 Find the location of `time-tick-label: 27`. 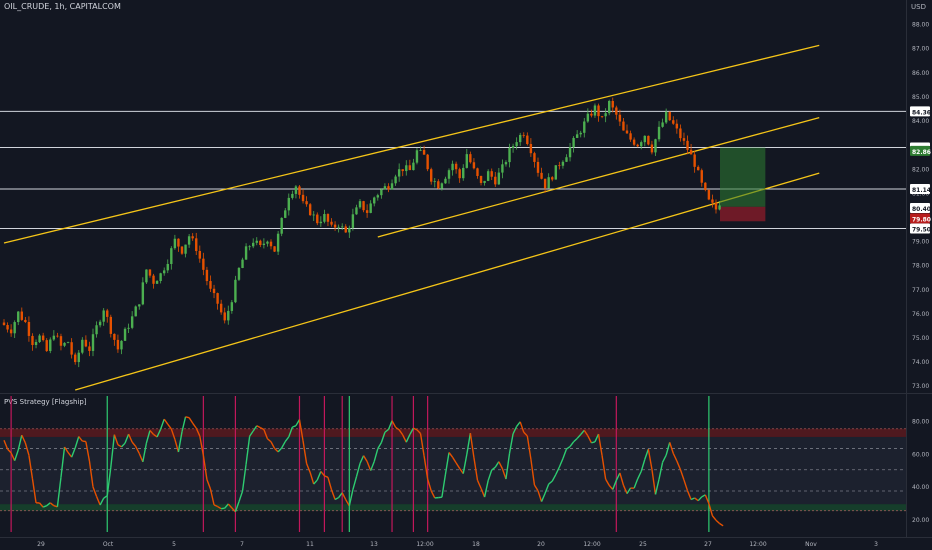

time-tick-label: 27 is located at coordinates (708, 544).